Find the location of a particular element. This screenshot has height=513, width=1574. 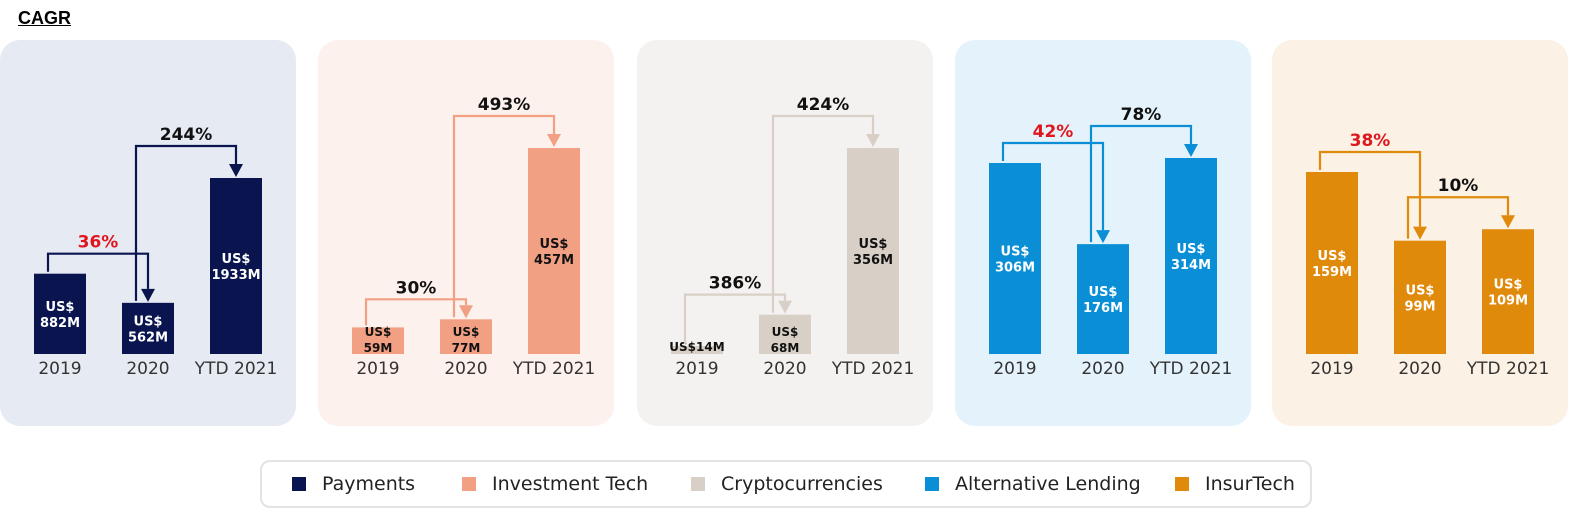

legend-item-alternative-lending: Alternative Lending is located at coordinates (1033, 484).